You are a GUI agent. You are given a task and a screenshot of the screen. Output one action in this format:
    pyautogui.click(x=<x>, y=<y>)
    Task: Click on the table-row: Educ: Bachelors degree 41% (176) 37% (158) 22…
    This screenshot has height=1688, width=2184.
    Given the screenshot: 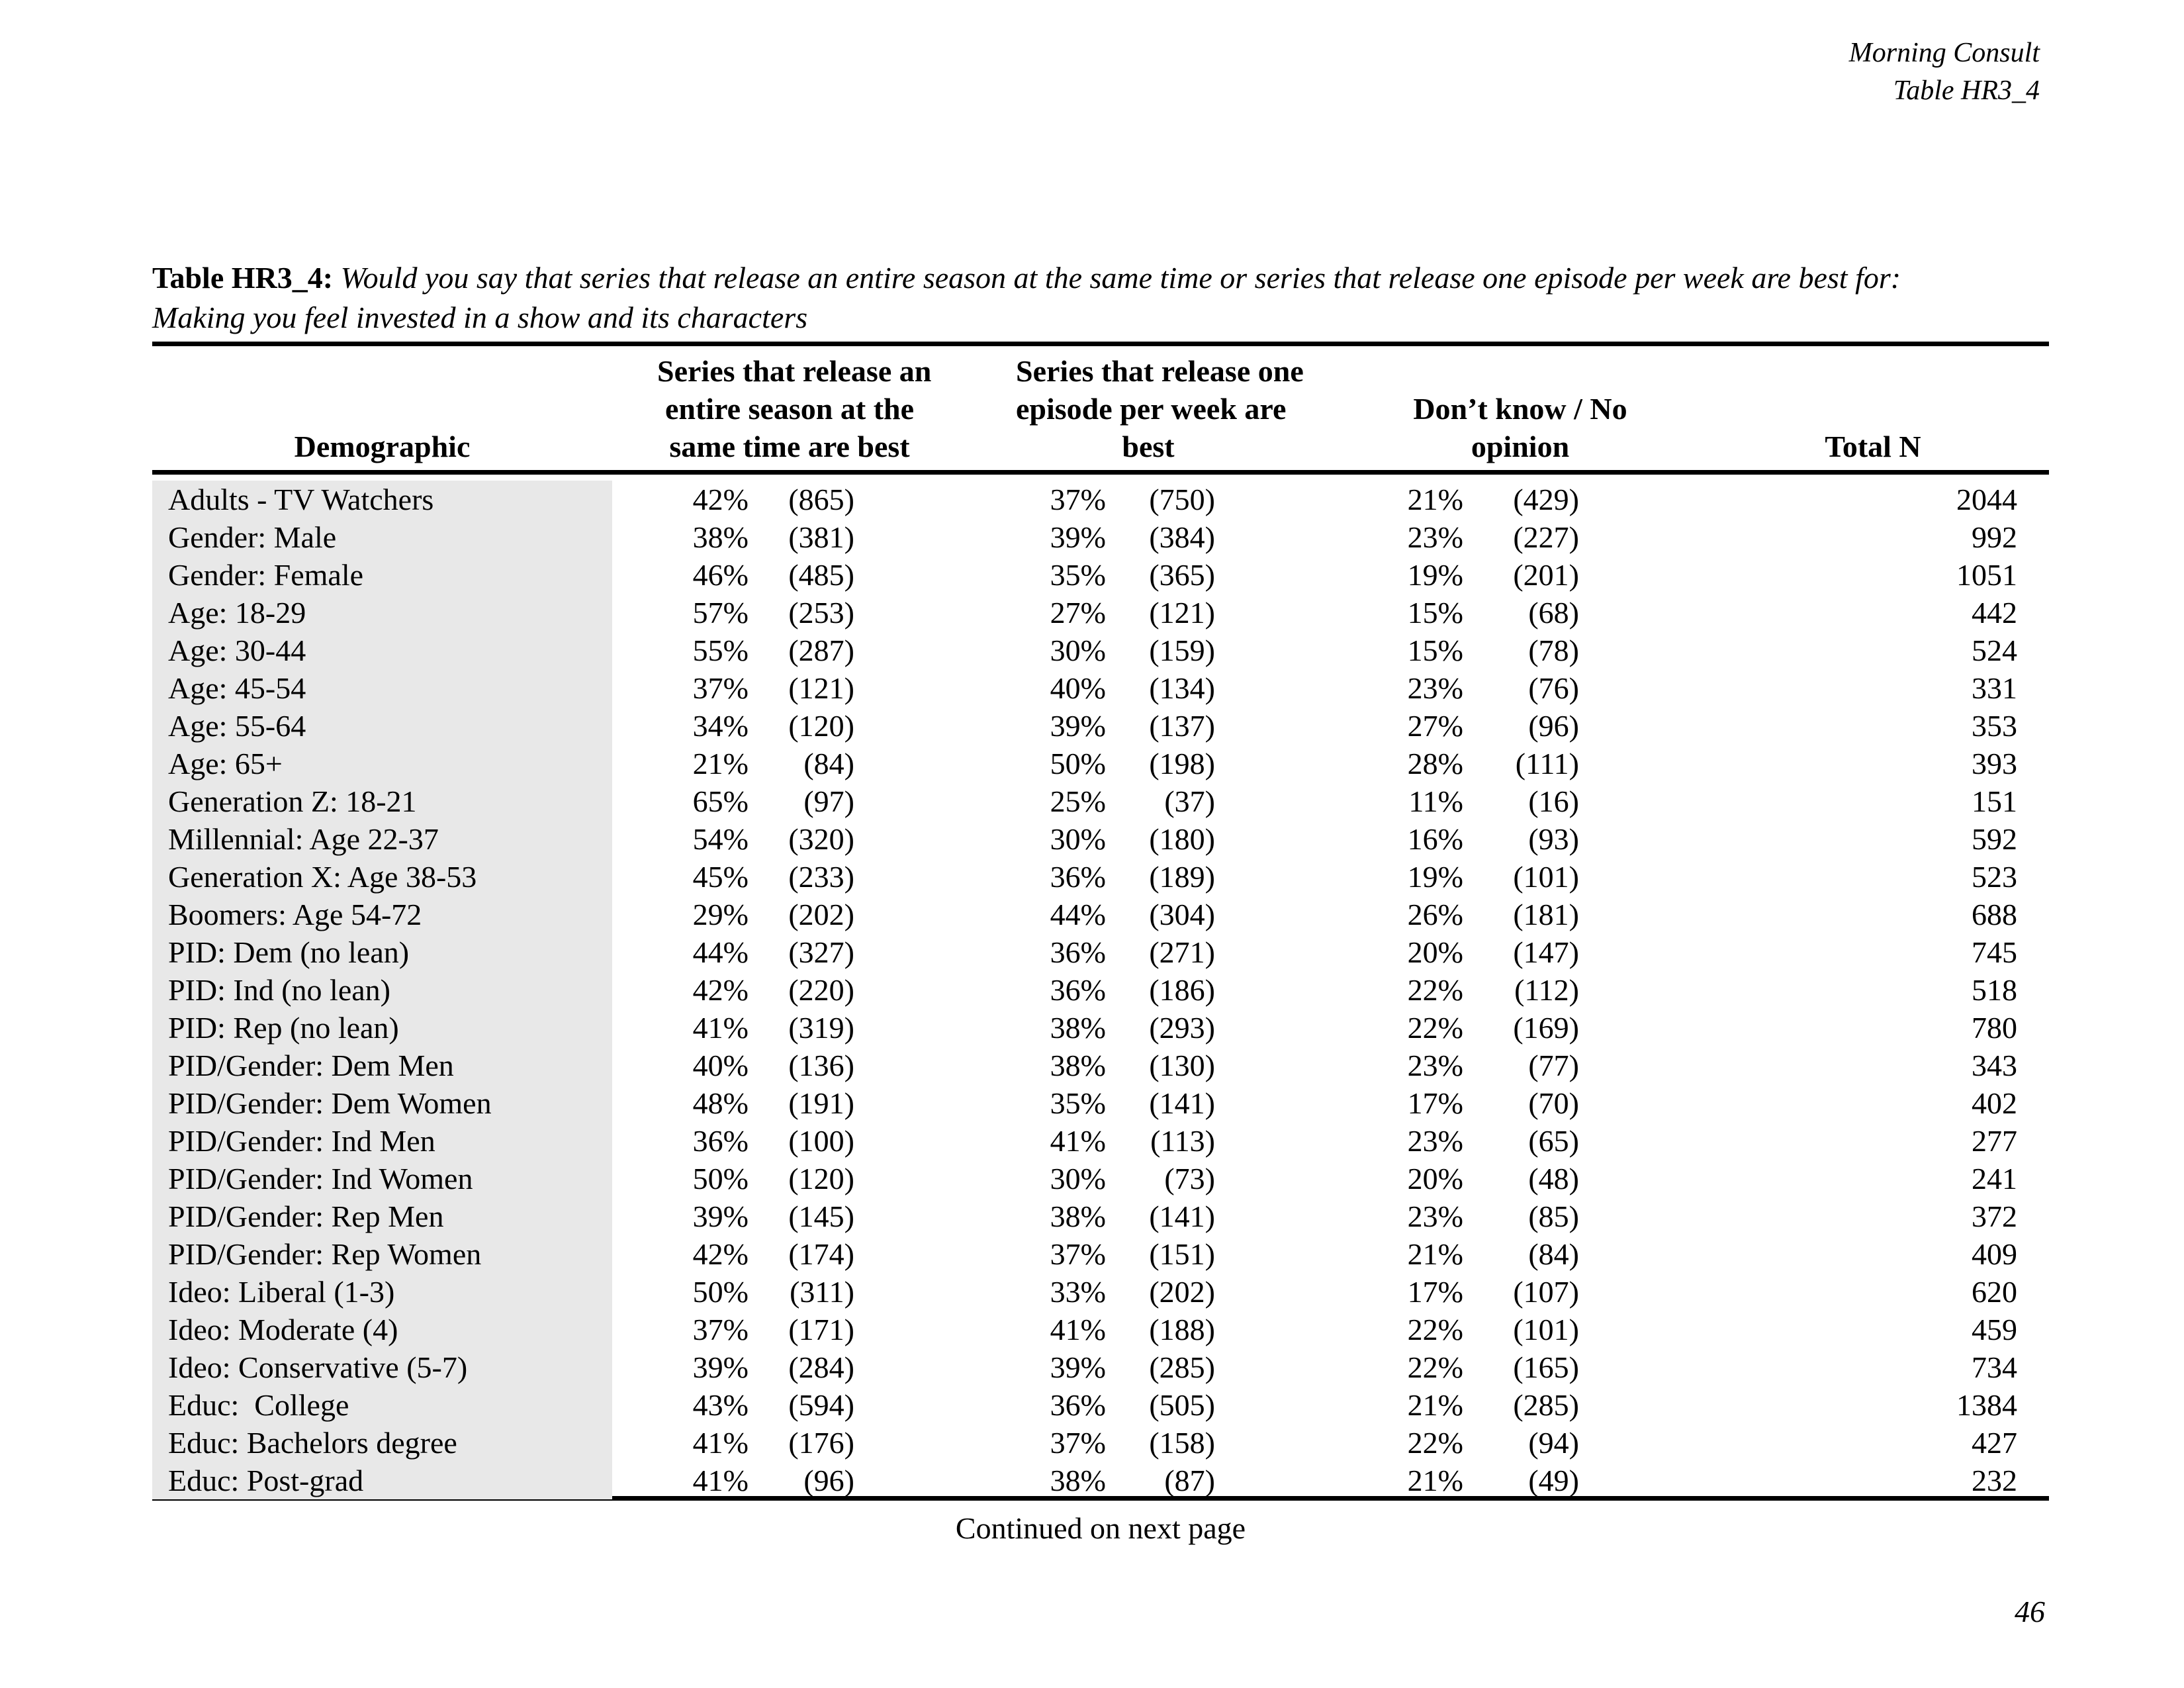 What is the action you would take?
    pyautogui.click(x=1100, y=1443)
    